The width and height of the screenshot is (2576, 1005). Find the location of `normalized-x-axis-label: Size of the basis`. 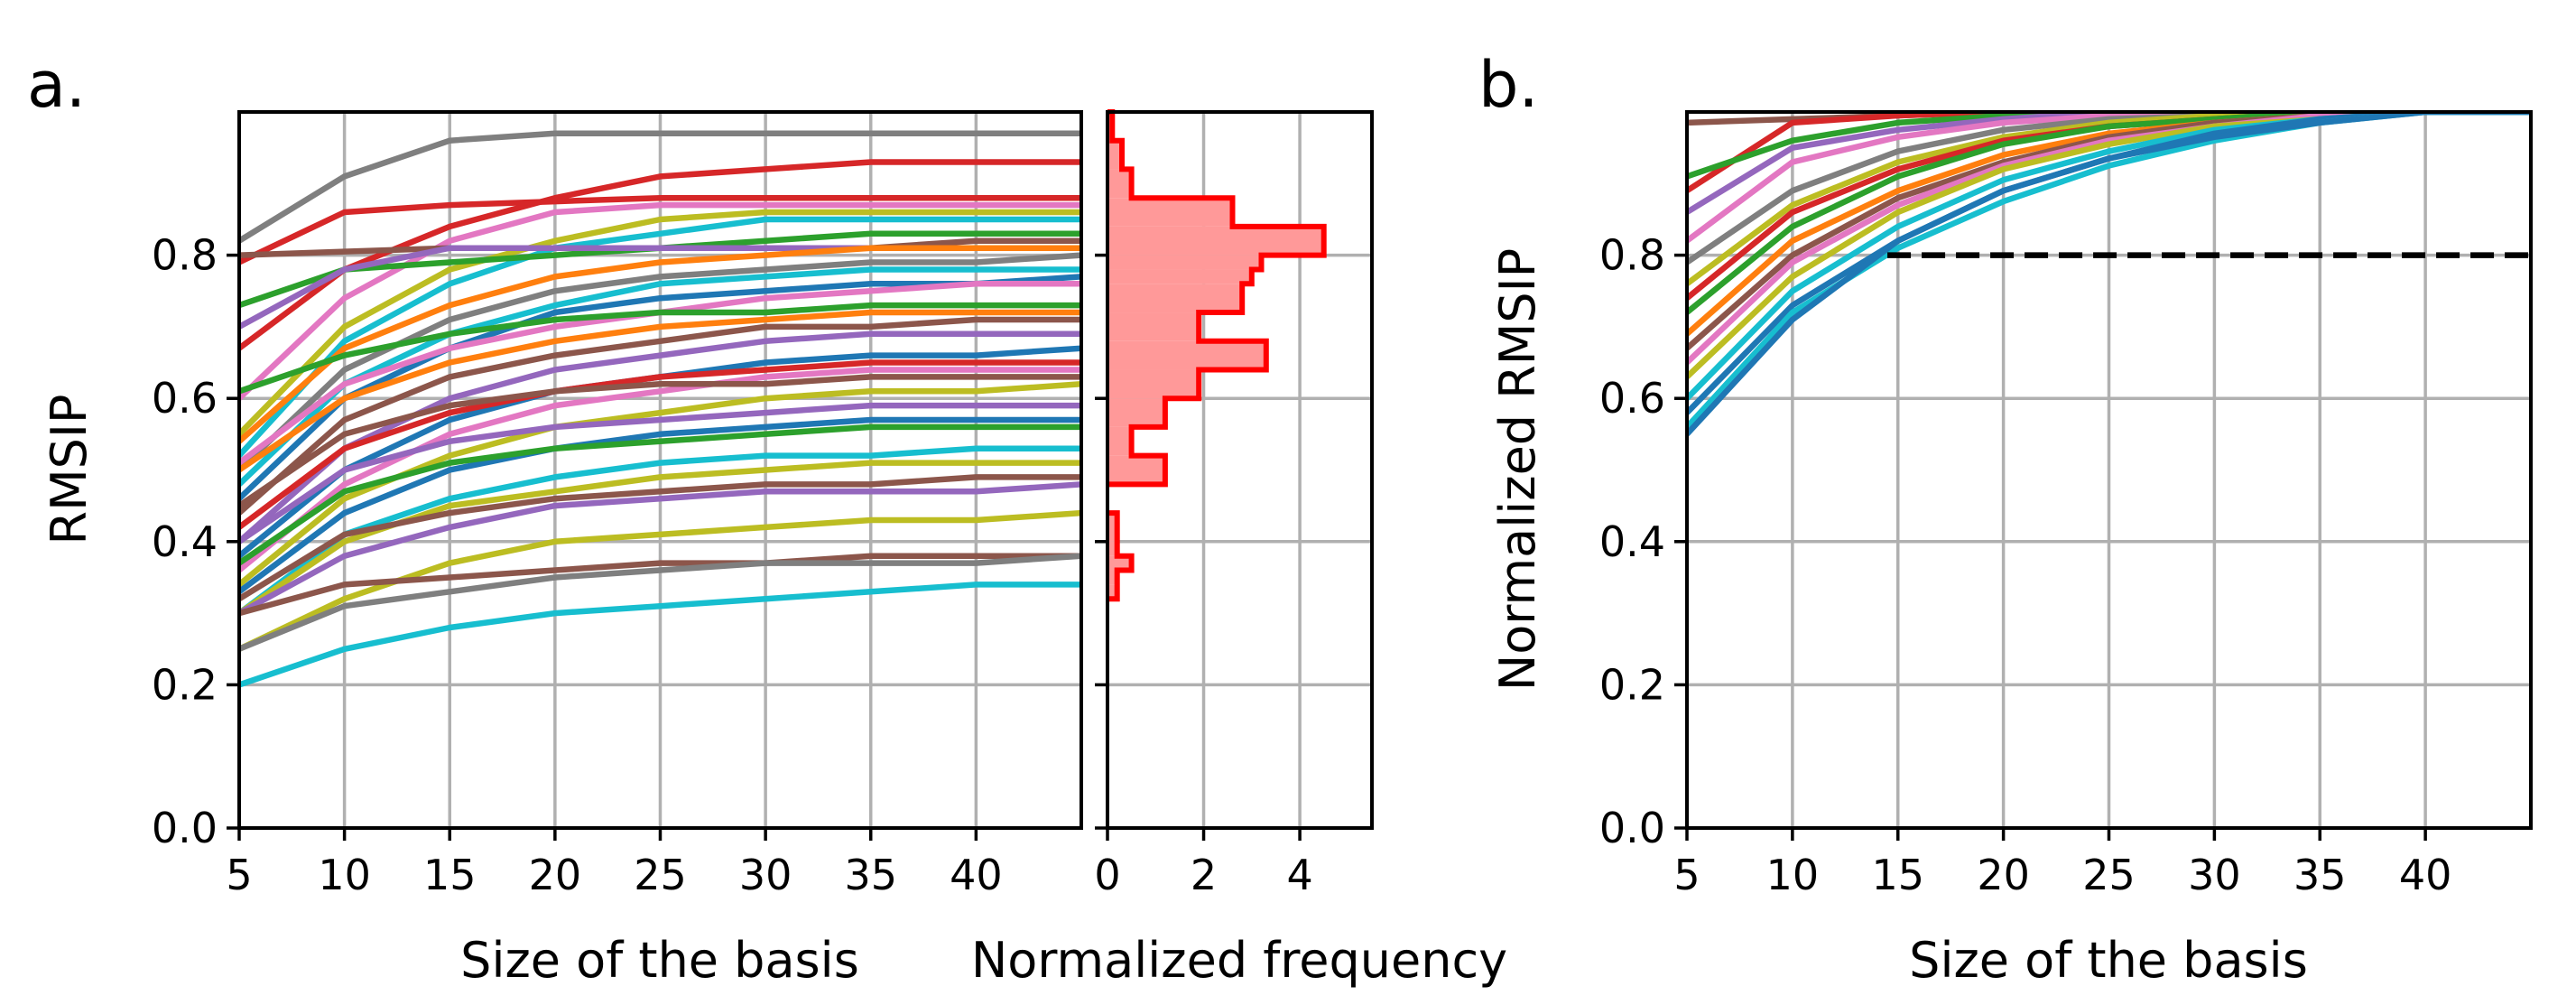

normalized-x-axis-label: Size of the basis is located at coordinates (2108, 960).